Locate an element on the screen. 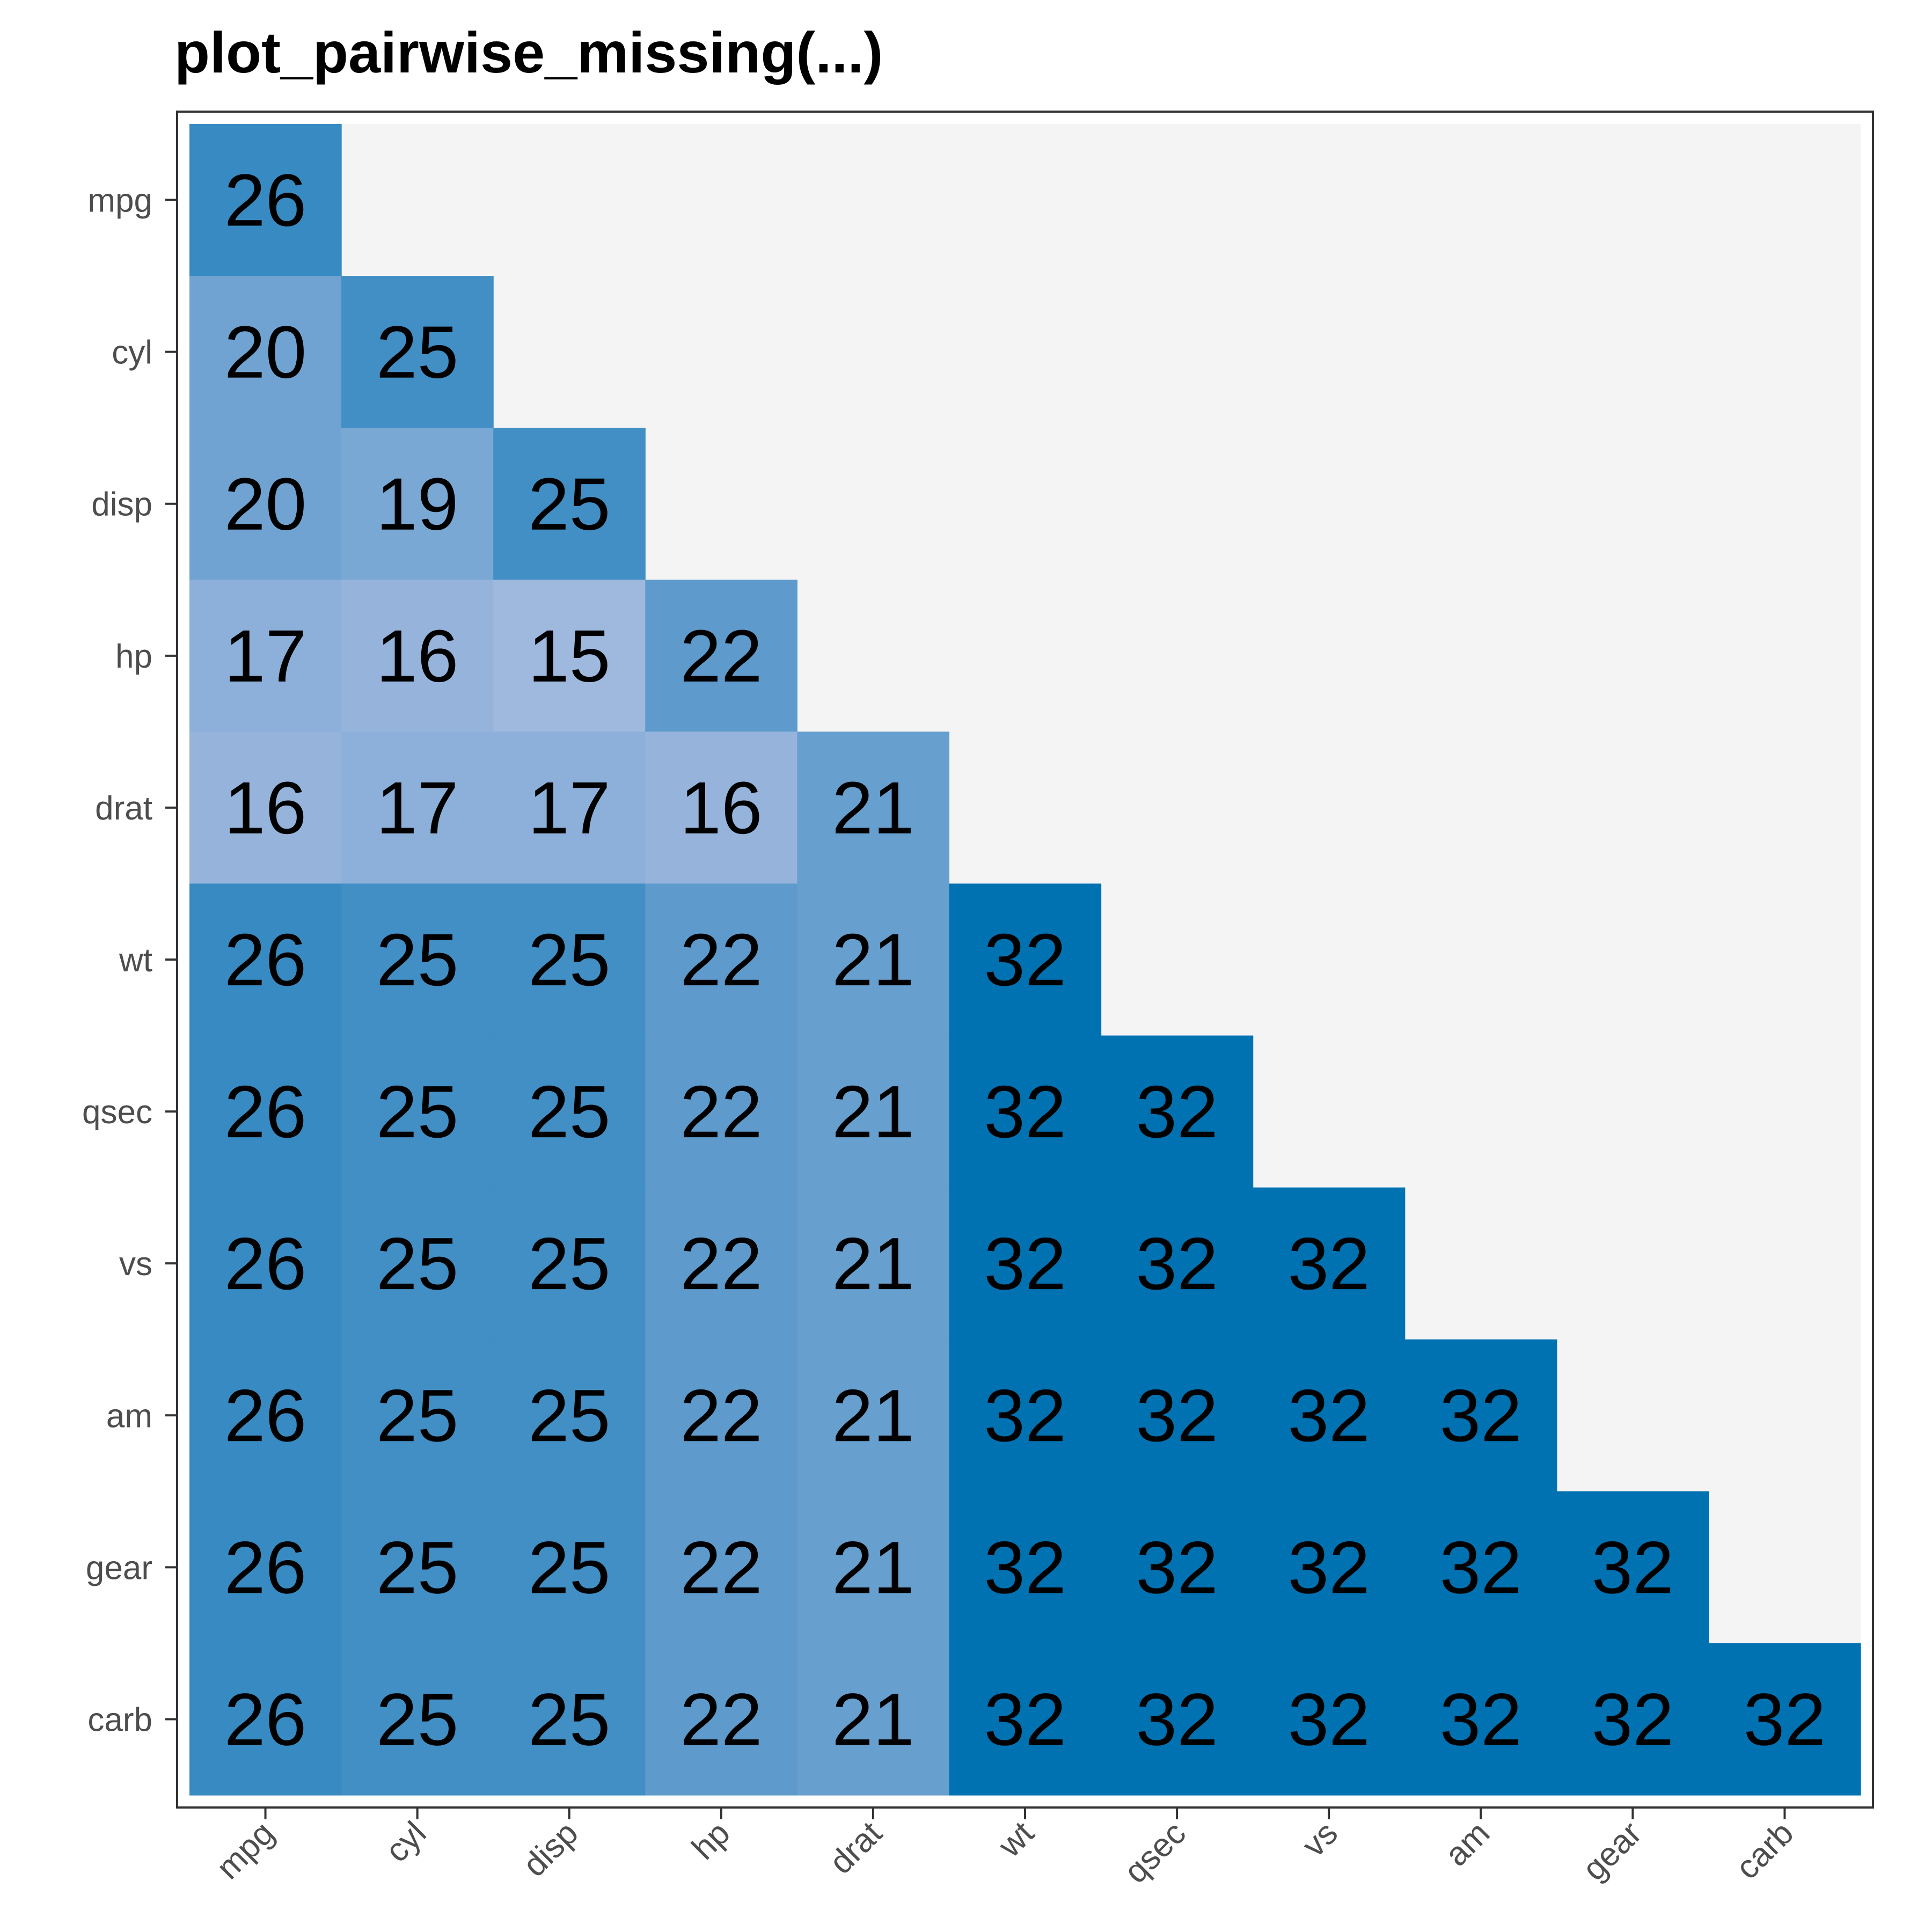  heatmap-cell-carb-drat is located at coordinates (873, 1719).